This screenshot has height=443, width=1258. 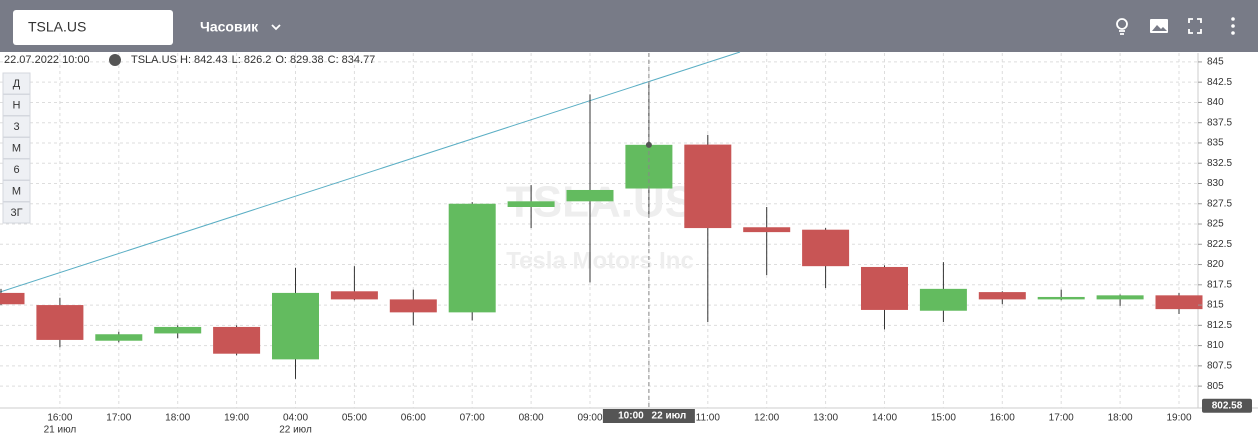 I want to click on x-tick-label: 15:00, so click(x=943, y=418).